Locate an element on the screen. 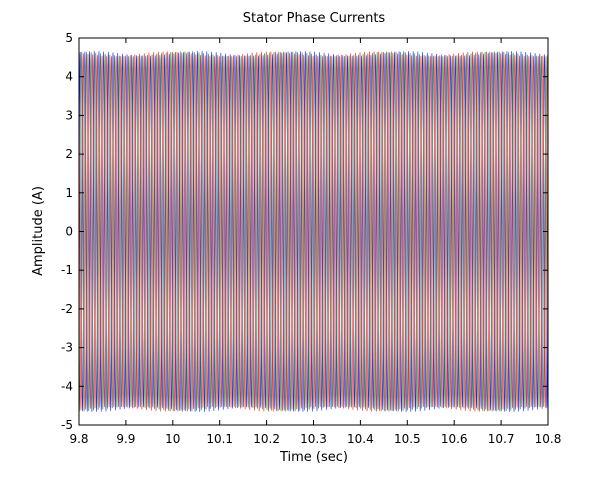 The image size is (607, 477). y-tick-label: -2 is located at coordinates (67, 309).